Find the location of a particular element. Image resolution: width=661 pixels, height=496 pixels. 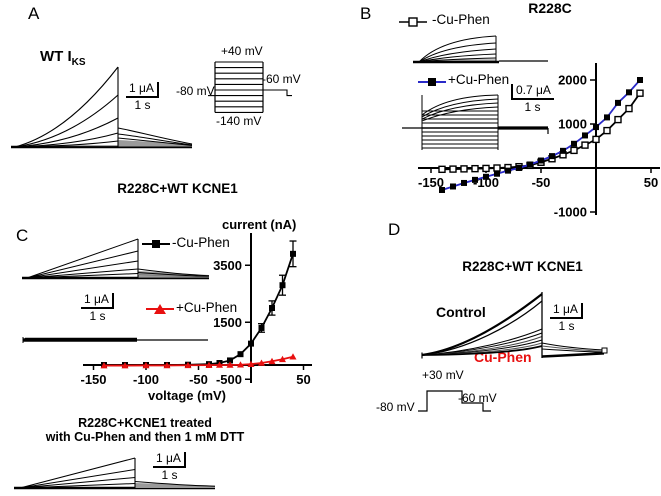

traces-d is located at coordinates (514, 325).